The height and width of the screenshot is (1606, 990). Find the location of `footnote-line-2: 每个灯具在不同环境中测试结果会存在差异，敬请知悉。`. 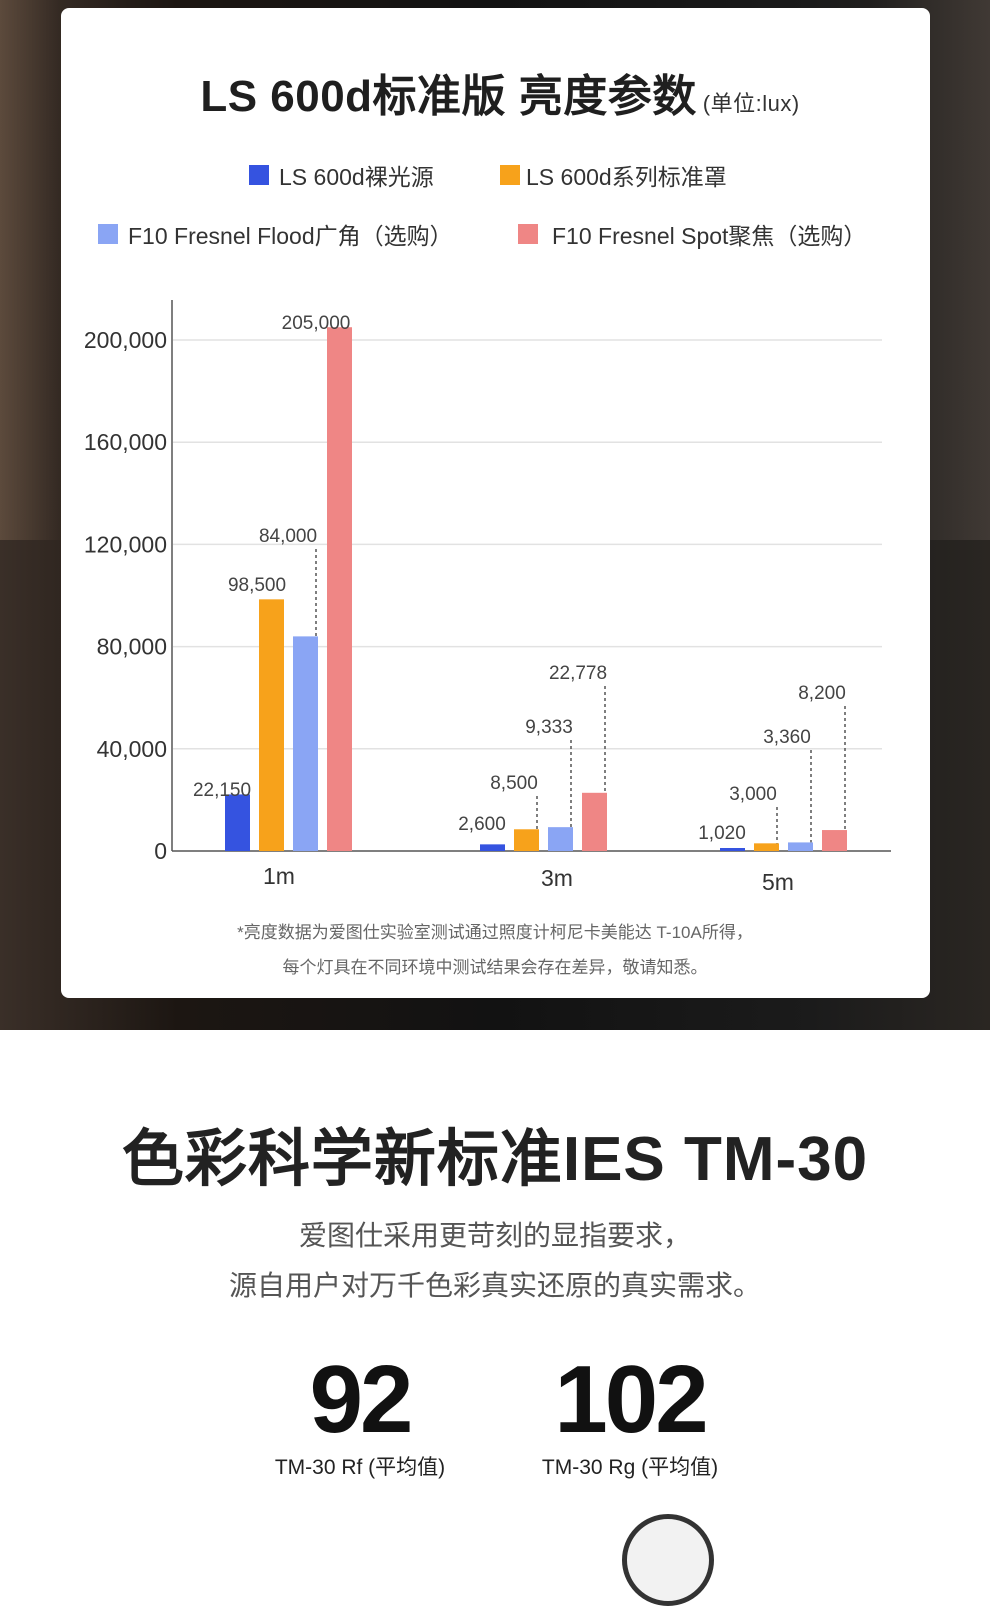

footnote-line-2: 每个灯具在不同环境中测试结果会存在差异，敬请知悉。 is located at coordinates (495, 967).